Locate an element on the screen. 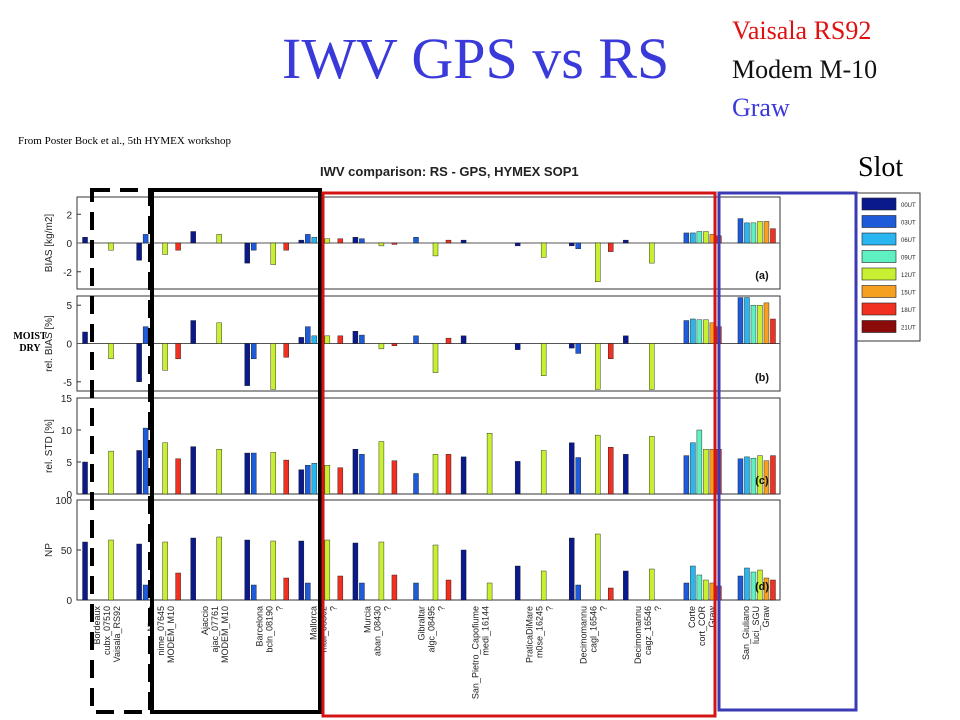 The height and width of the screenshot is (720, 960). panel-d: 0 50 100 NP (d) is located at coordinates (412, 551).